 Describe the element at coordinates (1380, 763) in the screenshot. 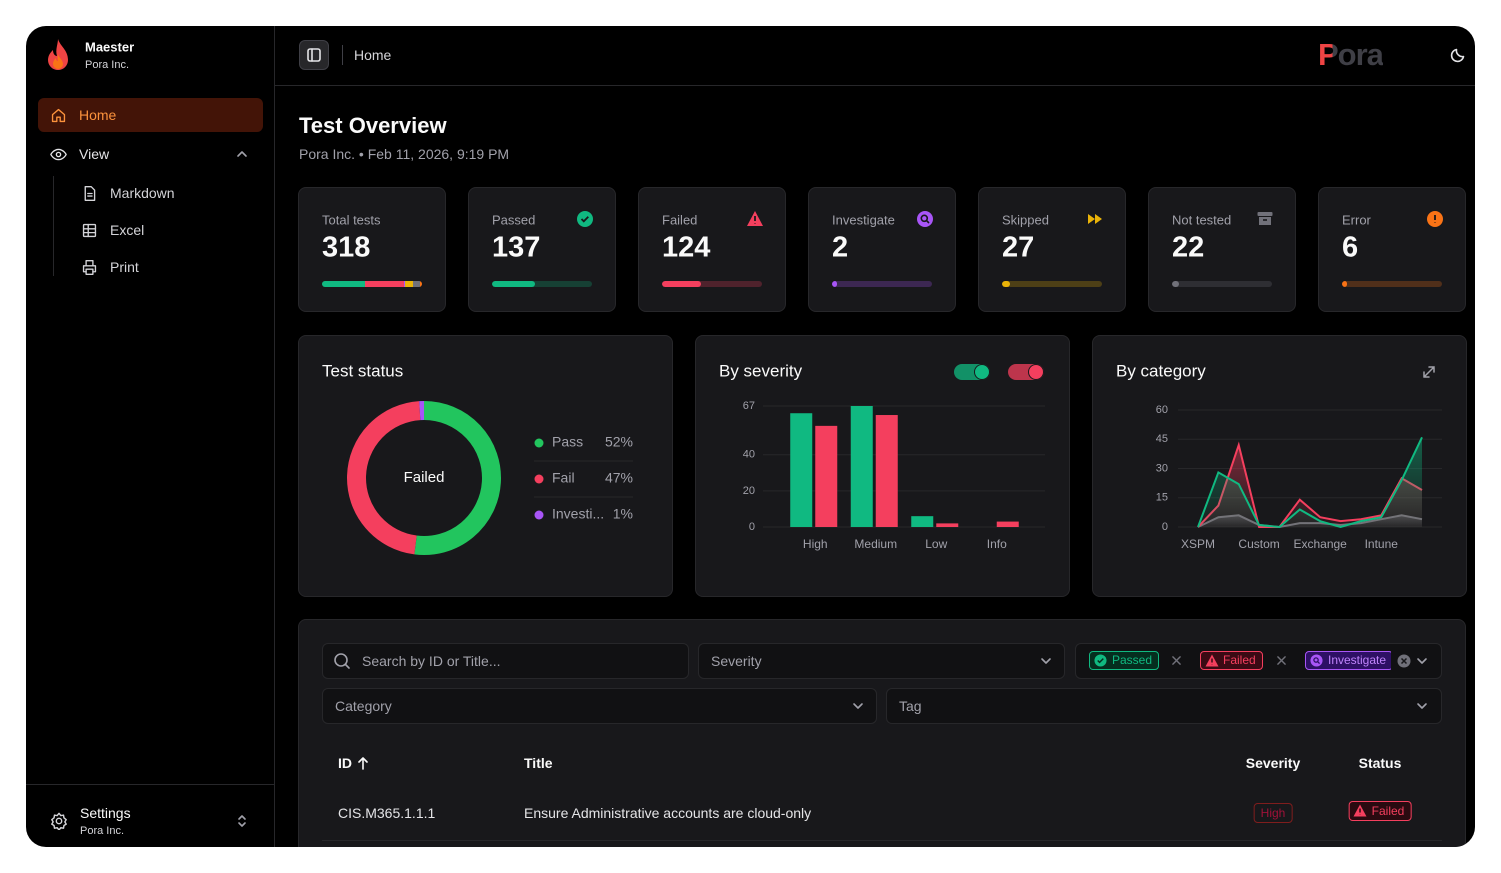

I see `column-header: Status` at that location.